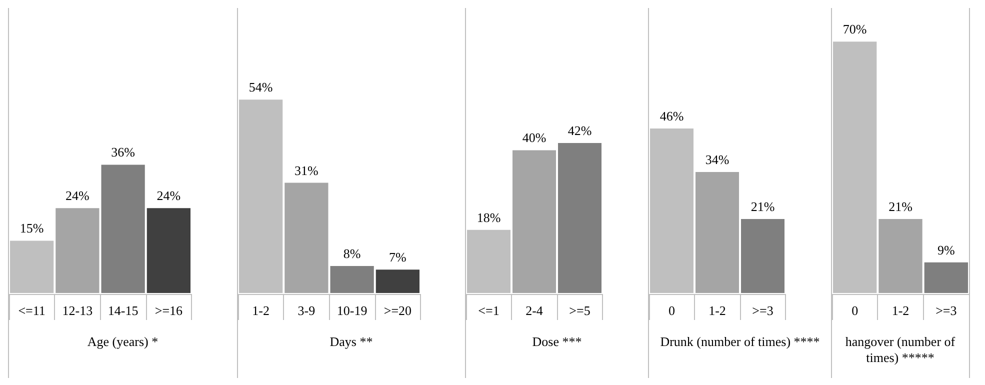  What do you see at coordinates (397, 310) in the screenshot?
I see `x-tick-label: >=20` at bounding box center [397, 310].